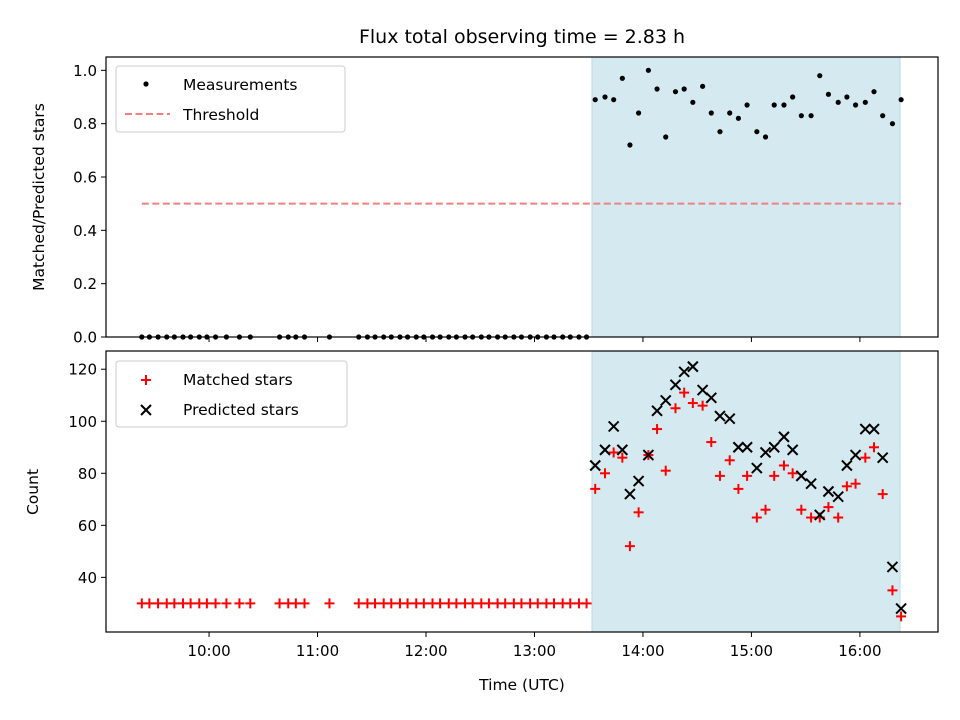 This screenshot has width=960, height=720. What do you see at coordinates (89, 204) in the screenshot?
I see `top-y-ticks: 0.0 0.2 0.4 0.6 0.8 1.0` at bounding box center [89, 204].